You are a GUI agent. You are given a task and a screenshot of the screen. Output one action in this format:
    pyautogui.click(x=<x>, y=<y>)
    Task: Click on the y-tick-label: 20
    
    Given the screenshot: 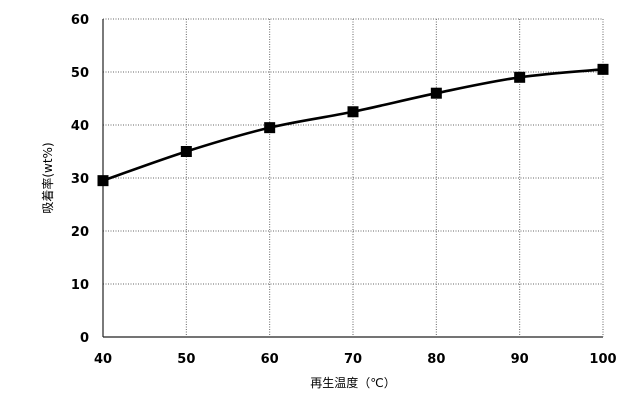 What is the action you would take?
    pyautogui.click(x=80, y=232)
    